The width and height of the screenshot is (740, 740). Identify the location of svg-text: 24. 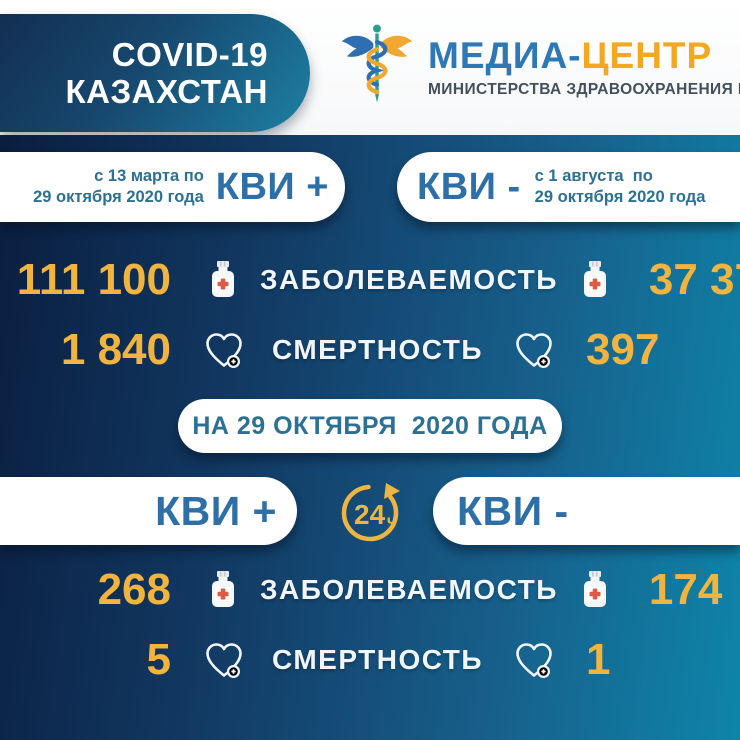
(370, 514).